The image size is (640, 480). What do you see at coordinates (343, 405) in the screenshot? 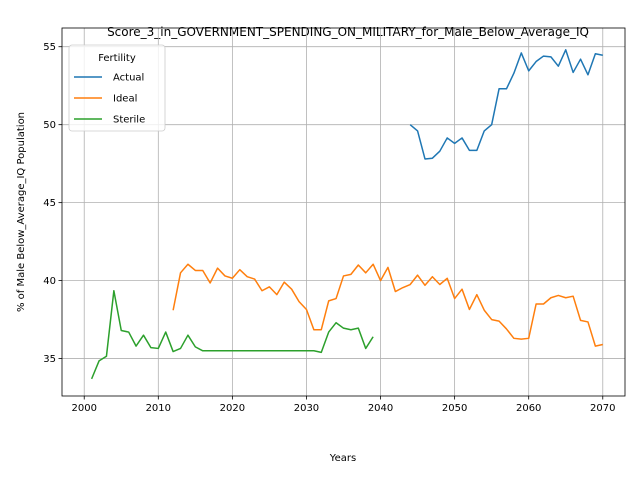
I see `x-axis-ticks: 2000 2010 2020 2030 2040 2050 2060 2070` at bounding box center [343, 405].